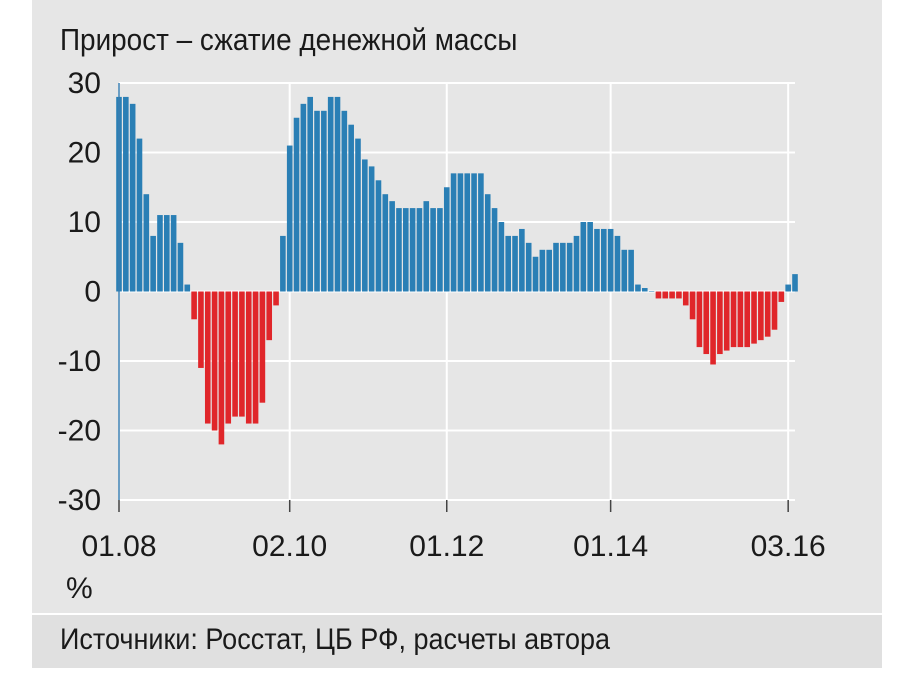  Describe the element at coordinates (84, 153) in the screenshot. I see `y-tick-label: 20` at that location.